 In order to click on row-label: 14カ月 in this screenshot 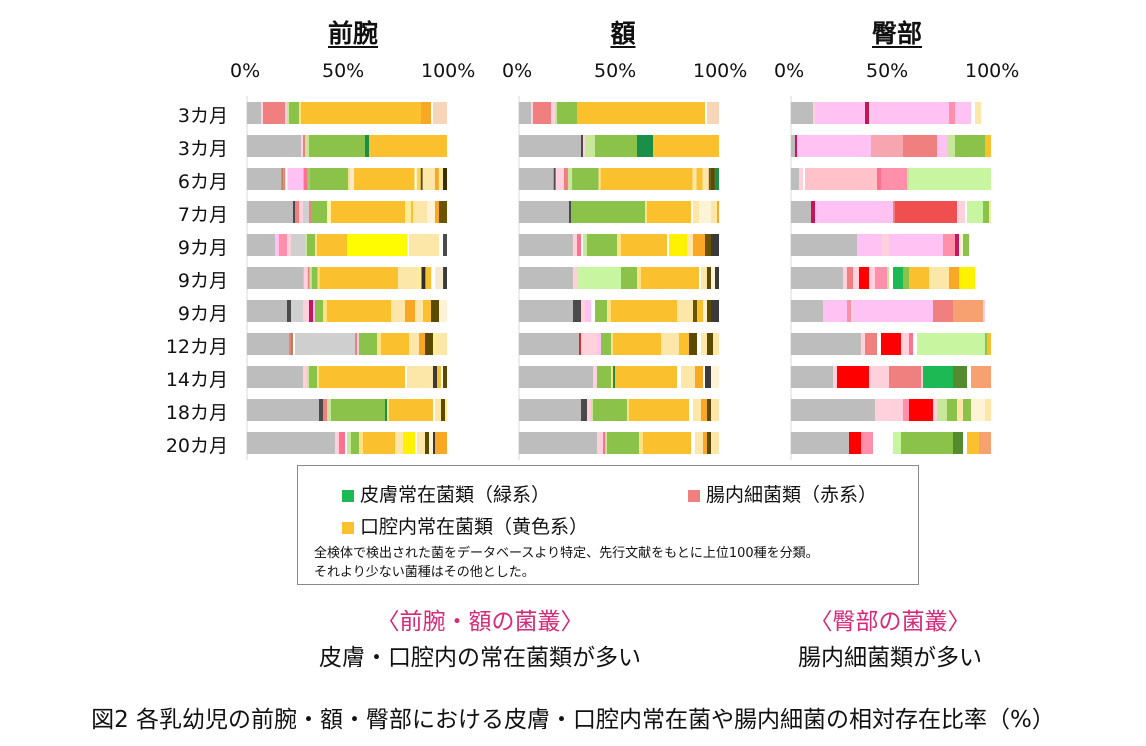, I will do `click(196, 380)`.